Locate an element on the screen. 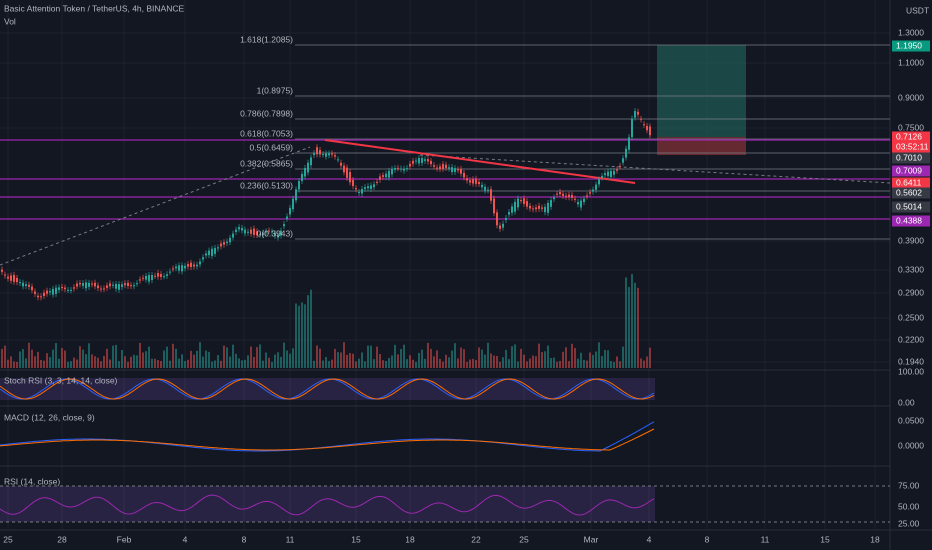  time-label: 11 is located at coordinates (765, 539).